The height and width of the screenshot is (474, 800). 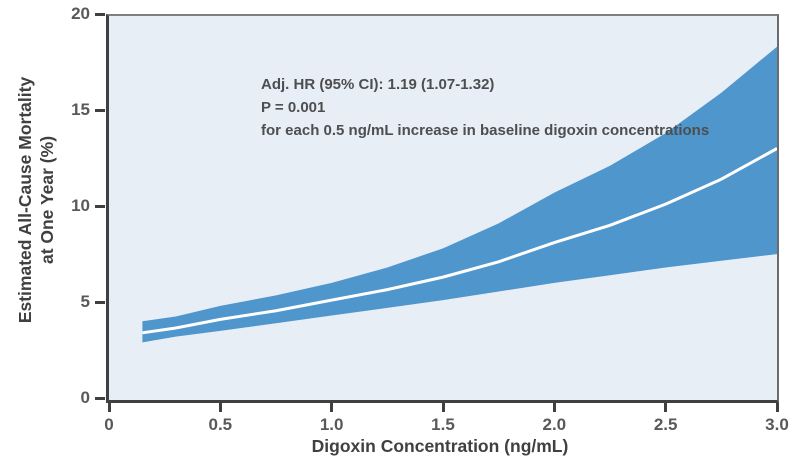 I want to click on x-tick-label: 3.0, so click(x=777, y=424).